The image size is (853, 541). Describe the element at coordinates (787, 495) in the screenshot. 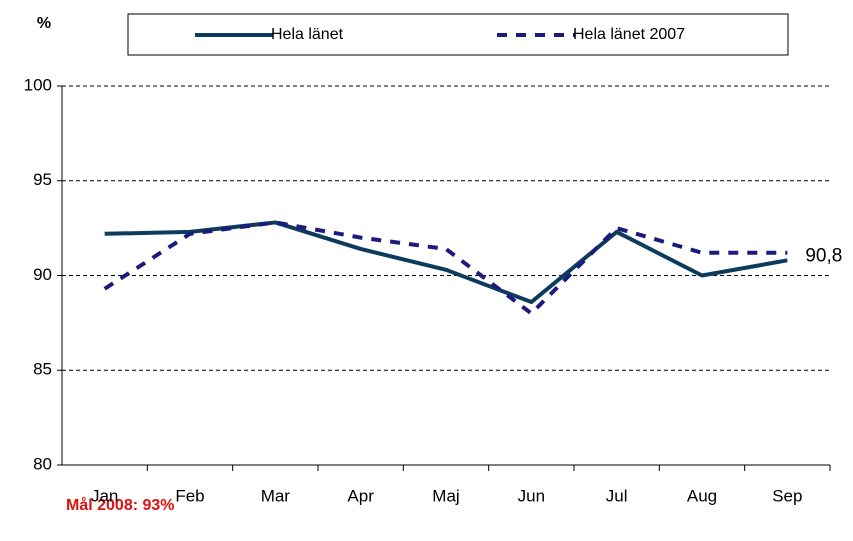

I see `x-tick-label: Sep` at that location.